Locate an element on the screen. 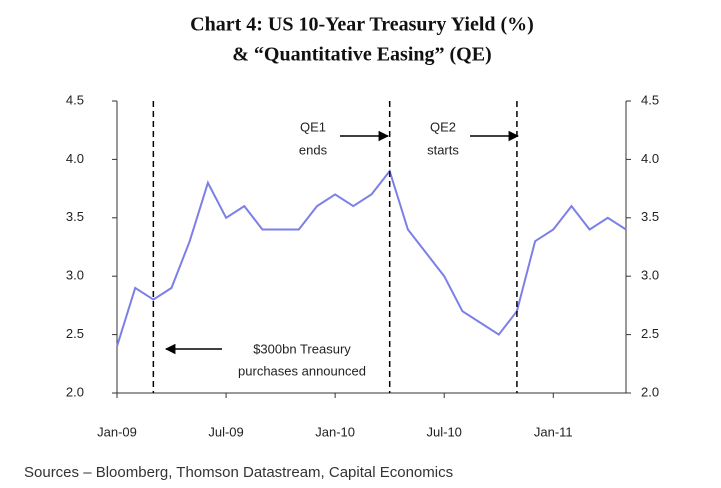  y2-tick-label: 3.0 is located at coordinates (650, 275).